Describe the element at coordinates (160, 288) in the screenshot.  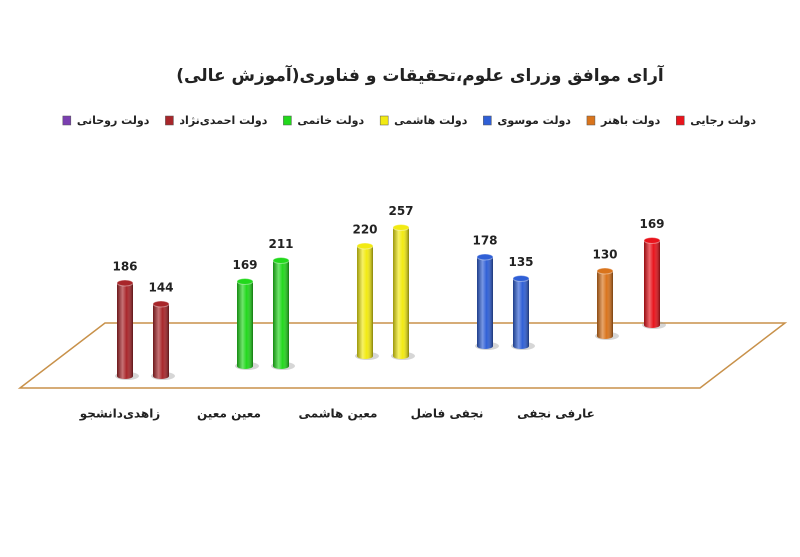
I see `value-label: 144` at that location.